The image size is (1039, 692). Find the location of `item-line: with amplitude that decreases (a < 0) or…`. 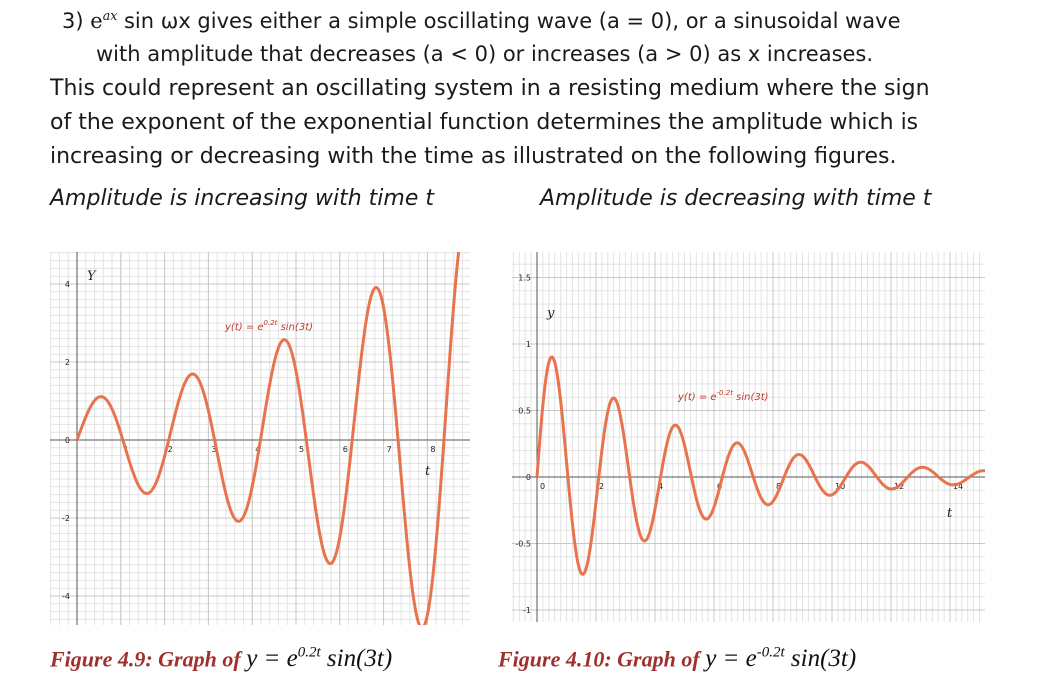

item-line: with amplitude that decreases (a < 0) or… is located at coordinates (485, 54).